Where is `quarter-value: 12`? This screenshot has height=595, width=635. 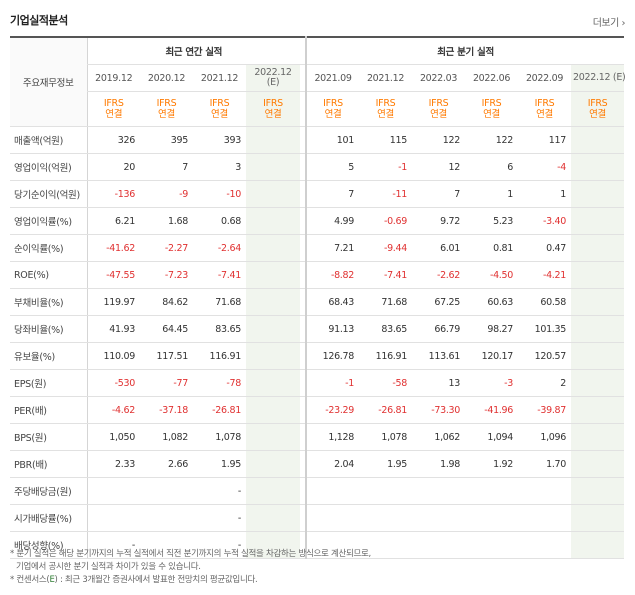
quarter-value: 12 is located at coordinates (439, 167).